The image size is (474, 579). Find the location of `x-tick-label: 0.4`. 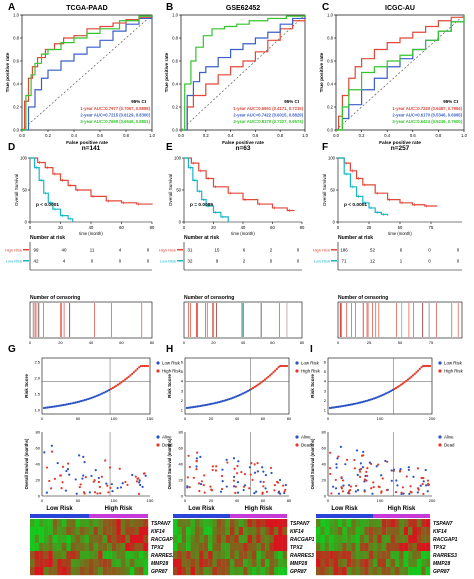

x-tick-label: 0.4 is located at coordinates (74, 135).